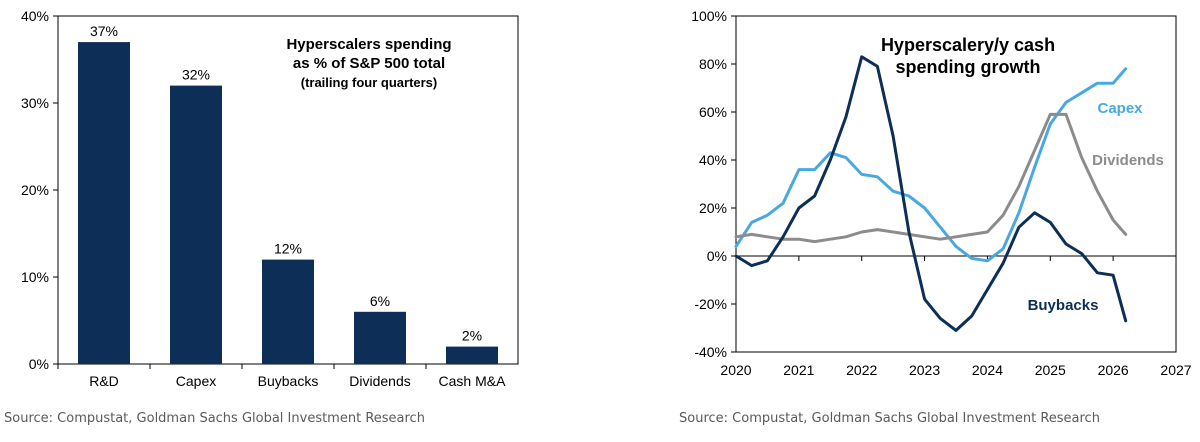  Describe the element at coordinates (709, 16) in the screenshot. I see `y-tick-label: 100%` at that location.